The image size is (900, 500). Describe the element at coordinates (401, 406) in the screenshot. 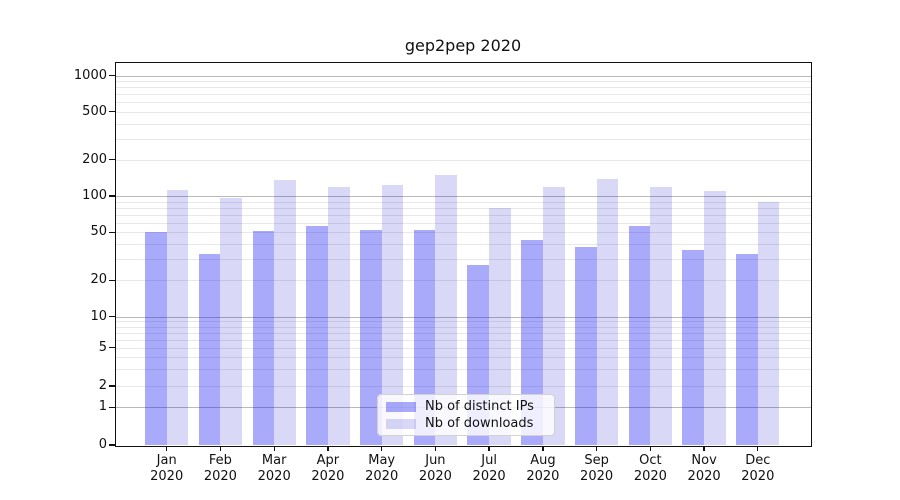

I see `legend-swatch-distinct-ips-icon` at that location.